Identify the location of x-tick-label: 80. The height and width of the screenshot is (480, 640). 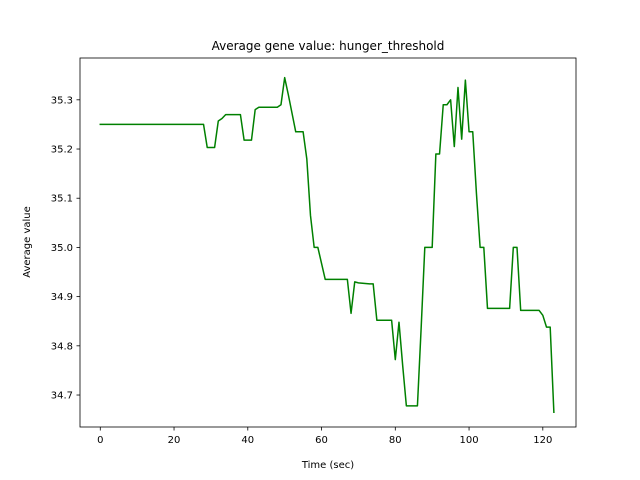
(395, 440).